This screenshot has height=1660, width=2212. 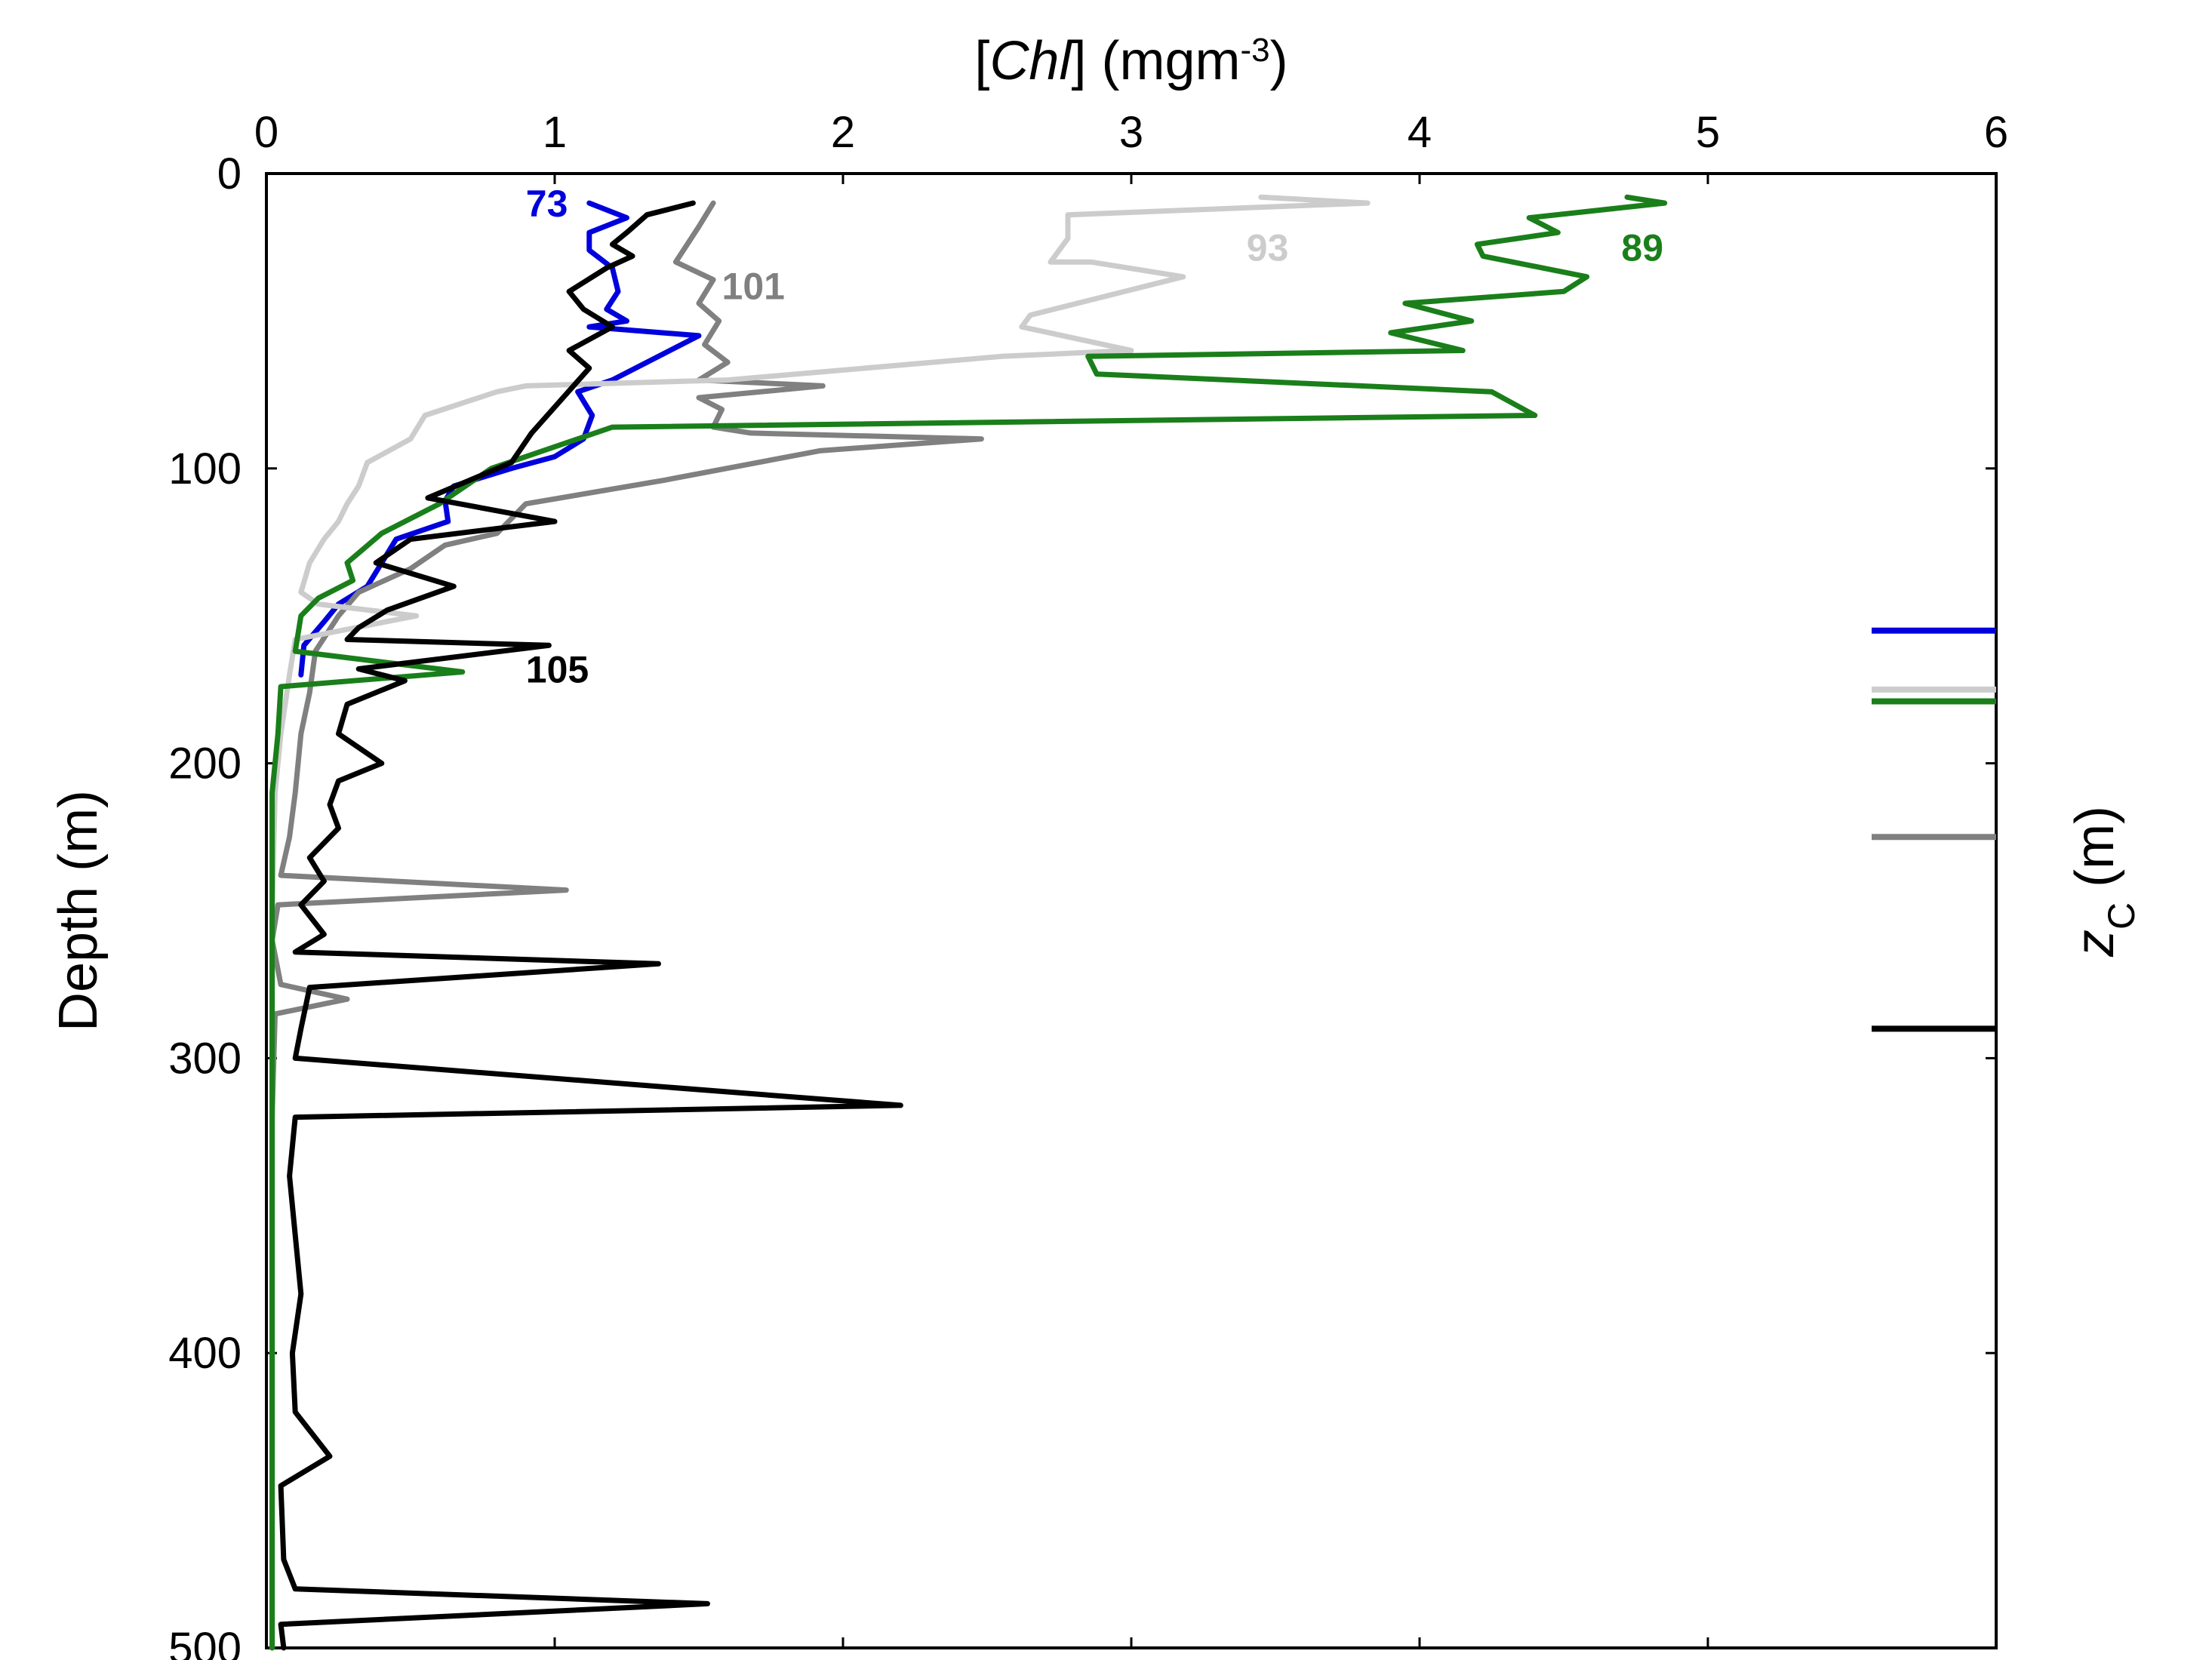 What do you see at coordinates (1030, 61) in the screenshot?
I see `x-axis-title-italic: Chl` at bounding box center [1030, 61].